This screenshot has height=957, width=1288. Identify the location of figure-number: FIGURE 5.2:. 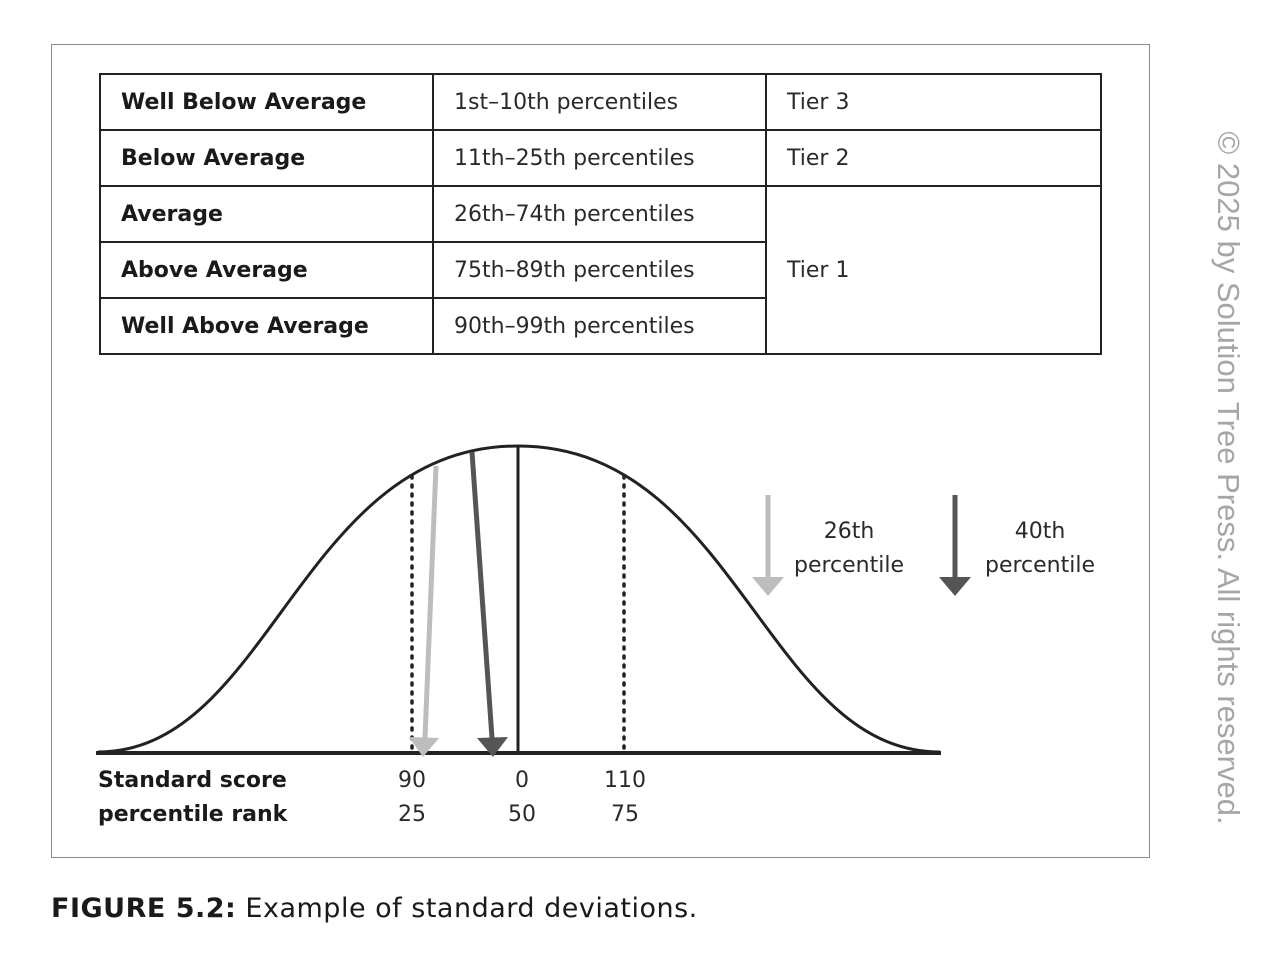
(144, 908).